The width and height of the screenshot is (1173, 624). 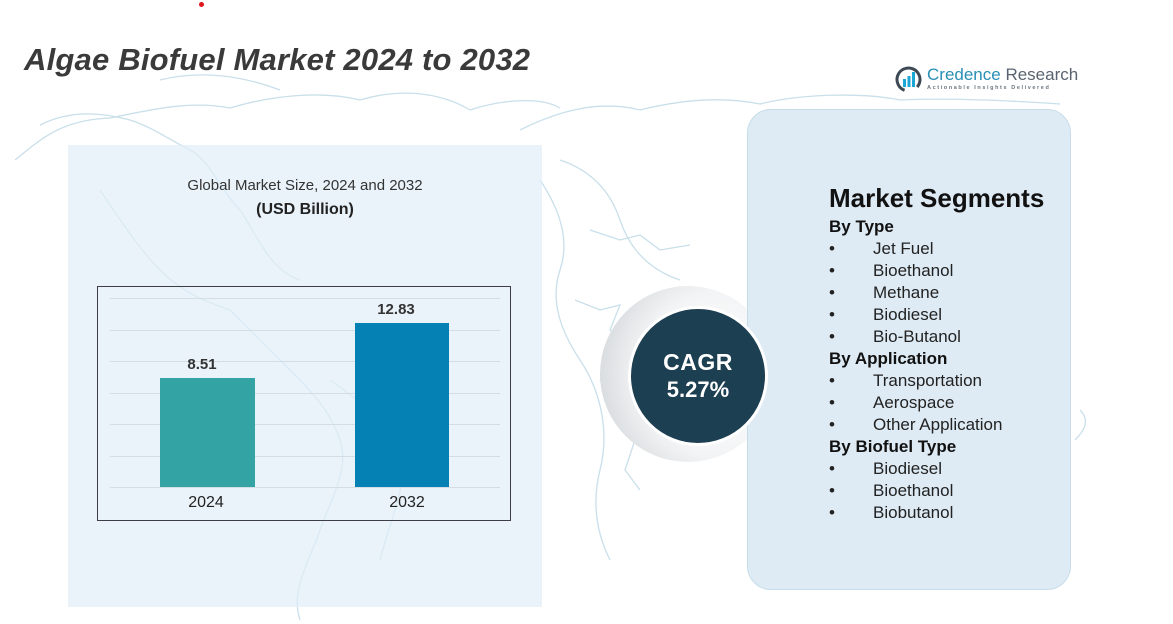 I want to click on segments-title: Market Segments, so click(x=937, y=198).